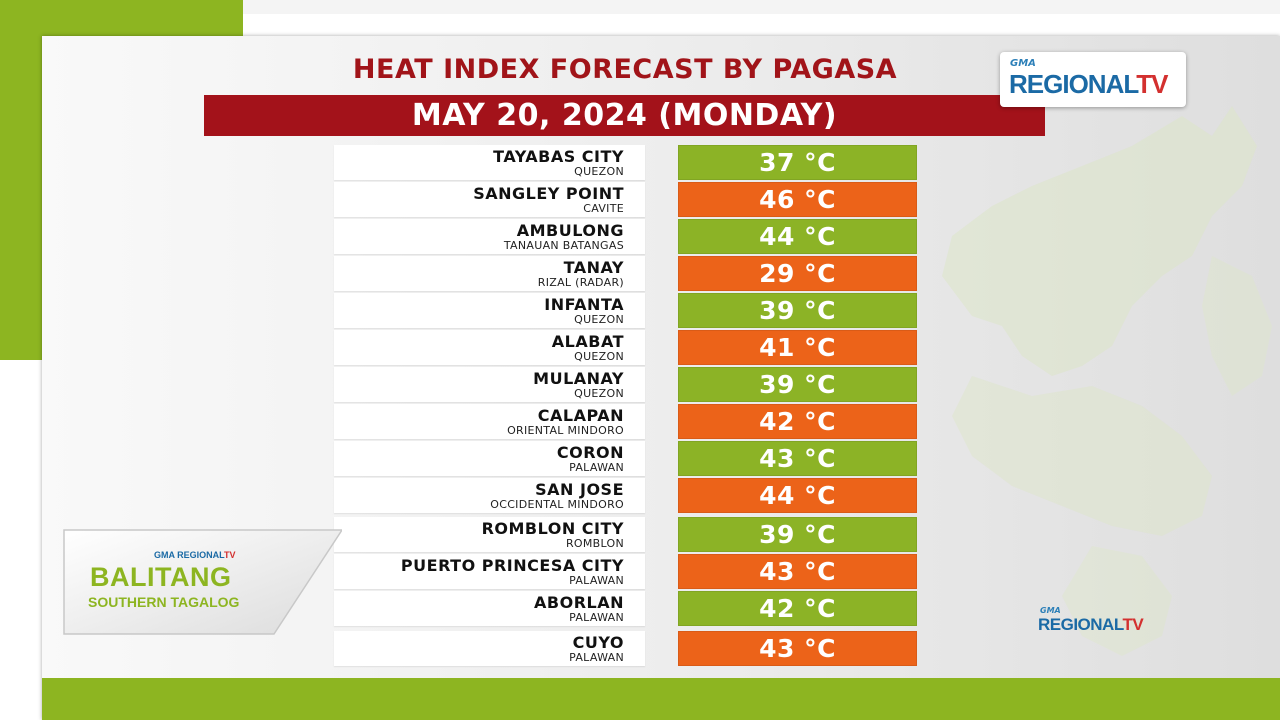 The height and width of the screenshot is (720, 1280). What do you see at coordinates (489, 310) in the screenshot?
I see `location-cell: INFANTA QUEZON` at bounding box center [489, 310].